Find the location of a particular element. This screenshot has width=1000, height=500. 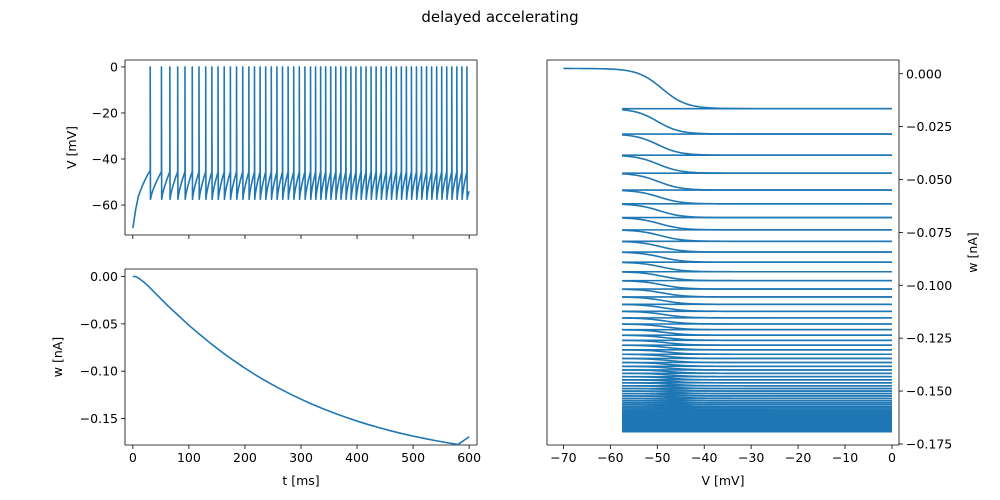

x-tick-label: 600 is located at coordinates (469, 457).